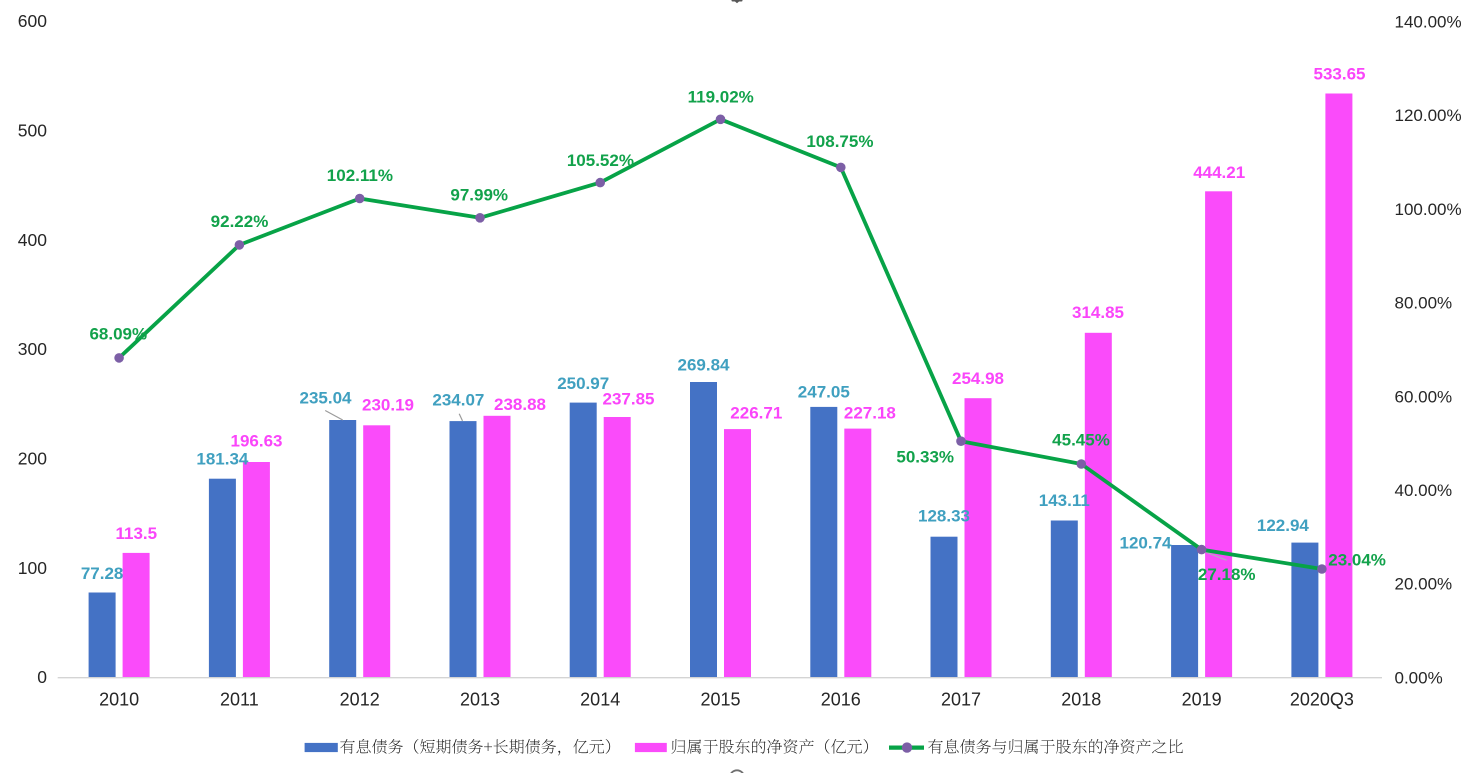 This screenshot has height=778, width=1473. I want to click on svg-text: 196.63, so click(257, 440).